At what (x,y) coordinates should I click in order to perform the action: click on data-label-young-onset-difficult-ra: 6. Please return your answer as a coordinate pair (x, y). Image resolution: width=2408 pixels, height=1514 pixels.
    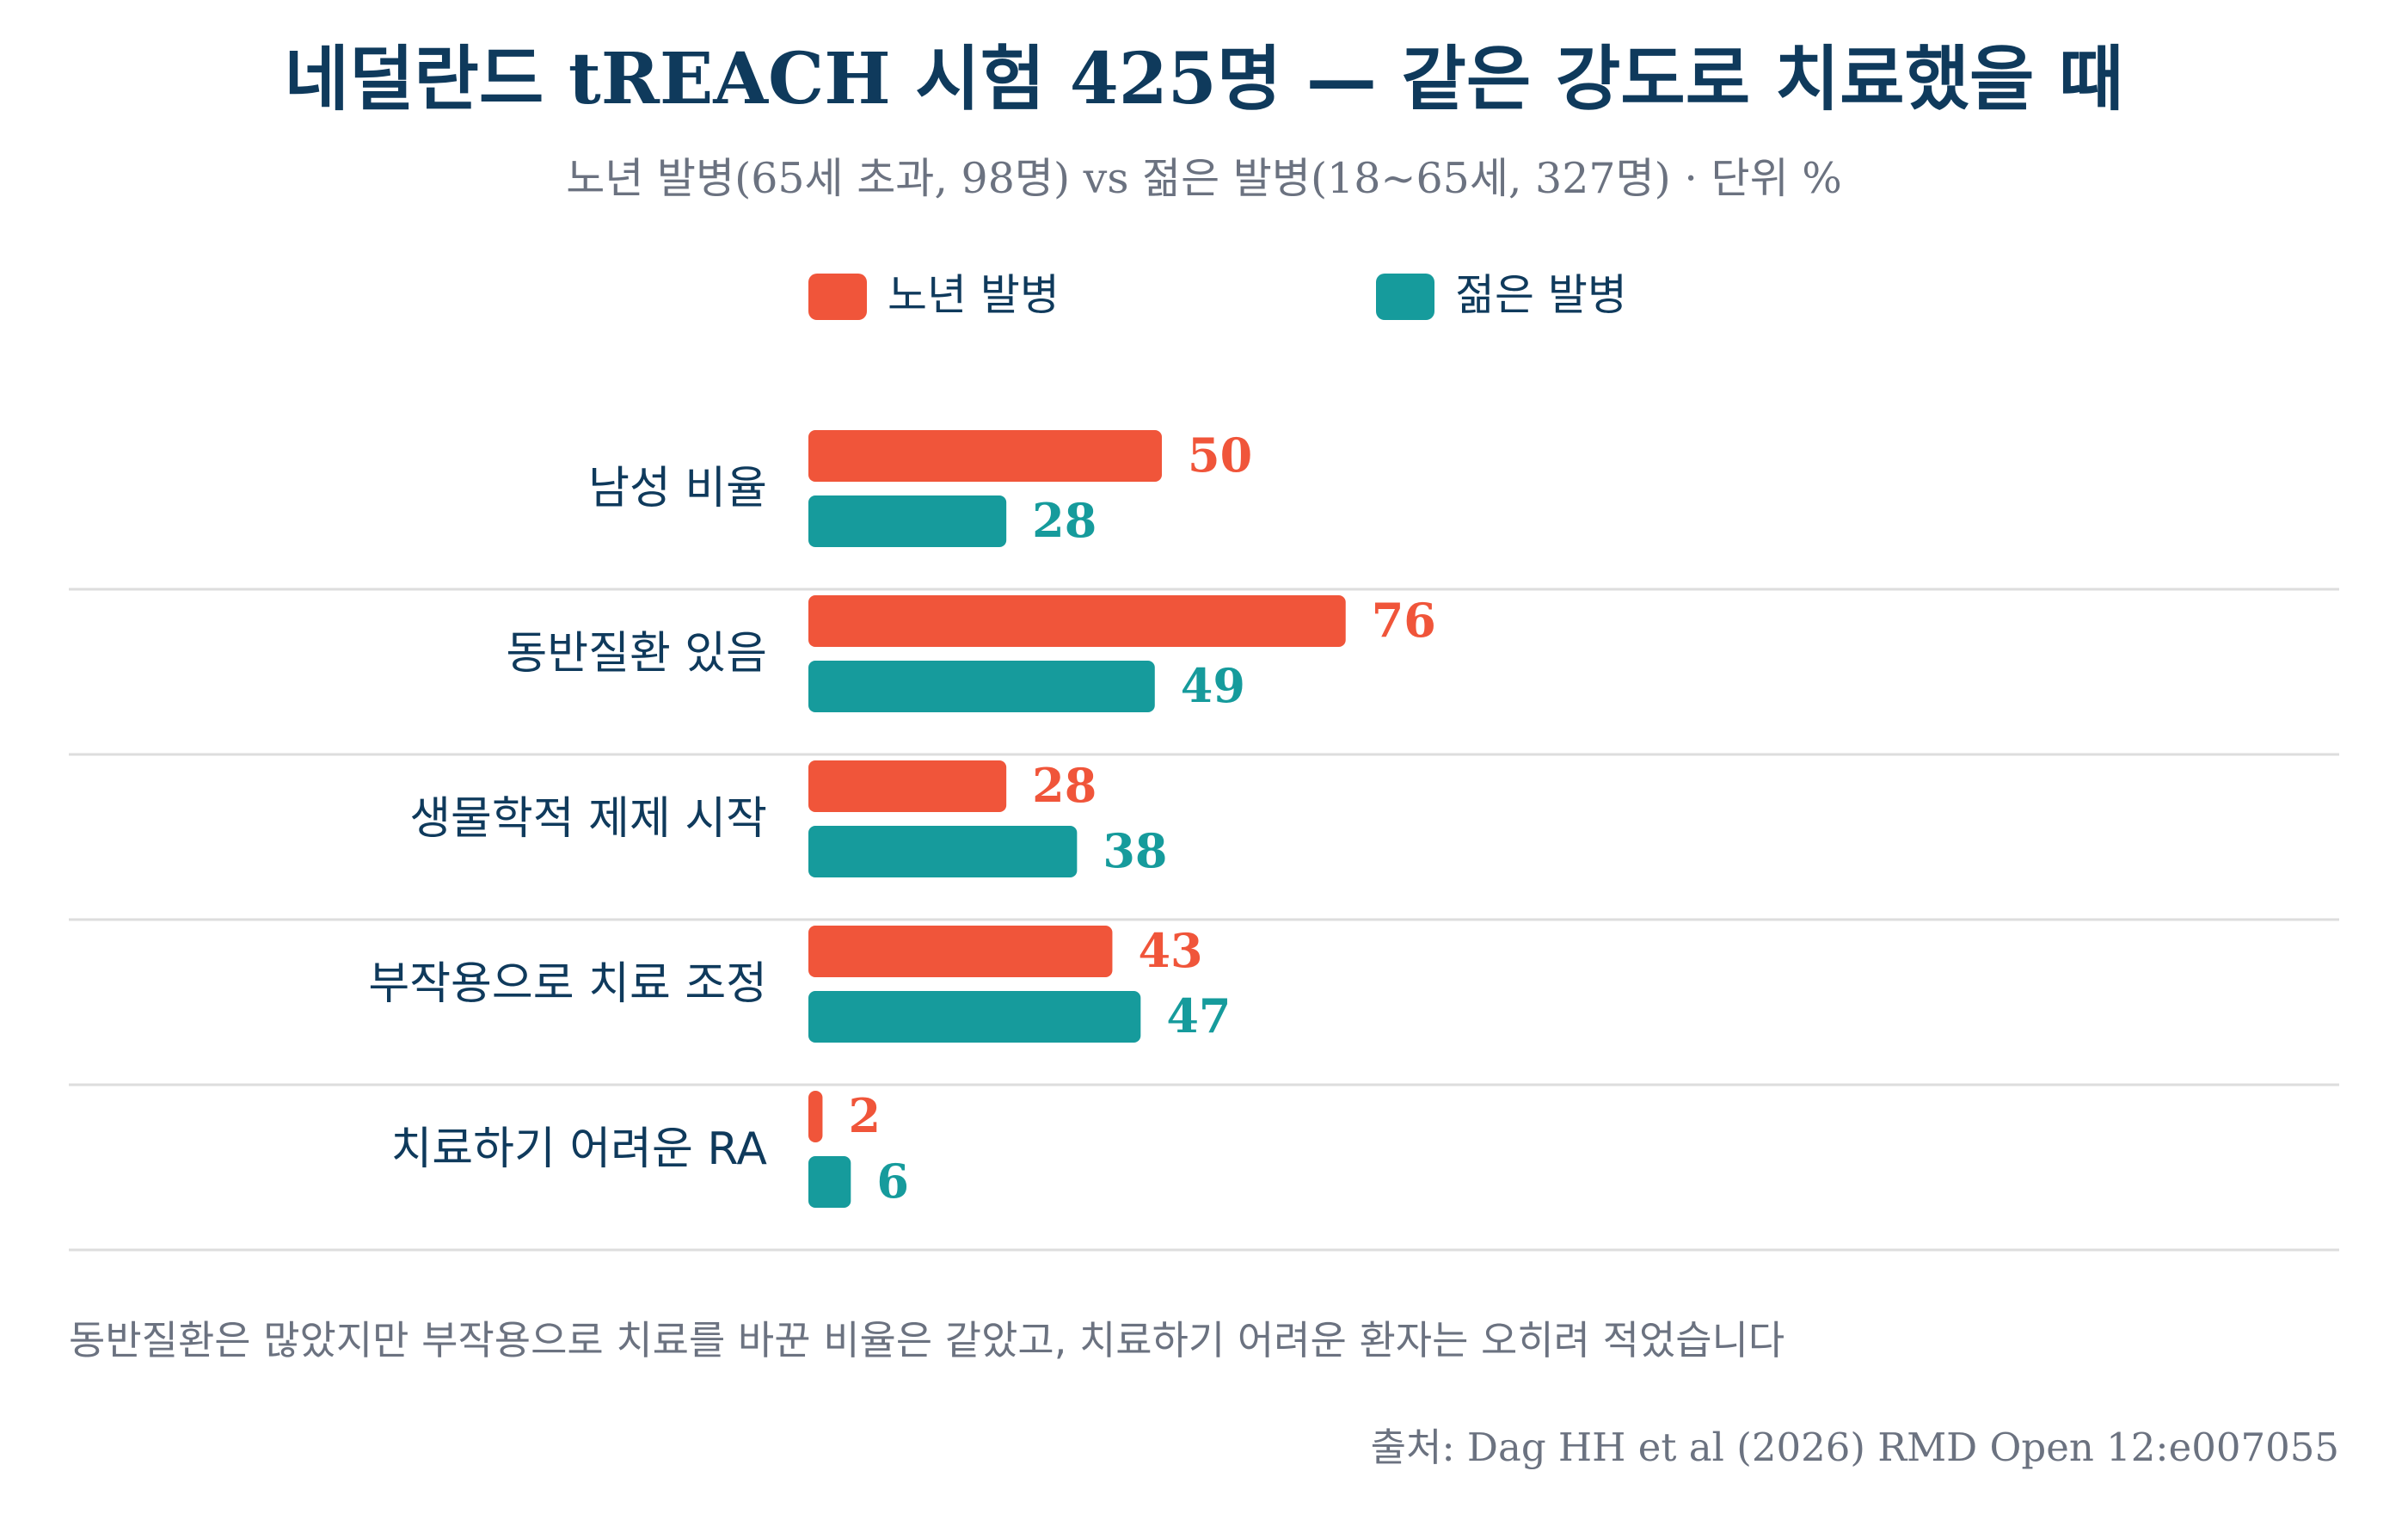
    Looking at the image, I should click on (892, 1181).